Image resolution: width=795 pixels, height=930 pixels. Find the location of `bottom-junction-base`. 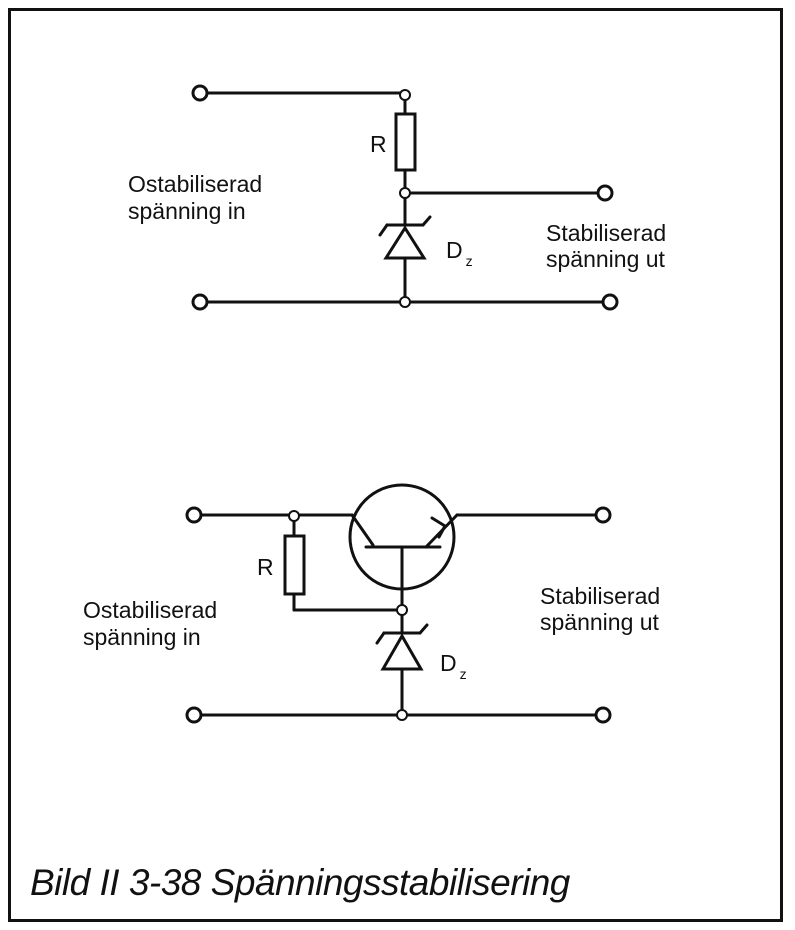

bottom-junction-base is located at coordinates (294, 516).